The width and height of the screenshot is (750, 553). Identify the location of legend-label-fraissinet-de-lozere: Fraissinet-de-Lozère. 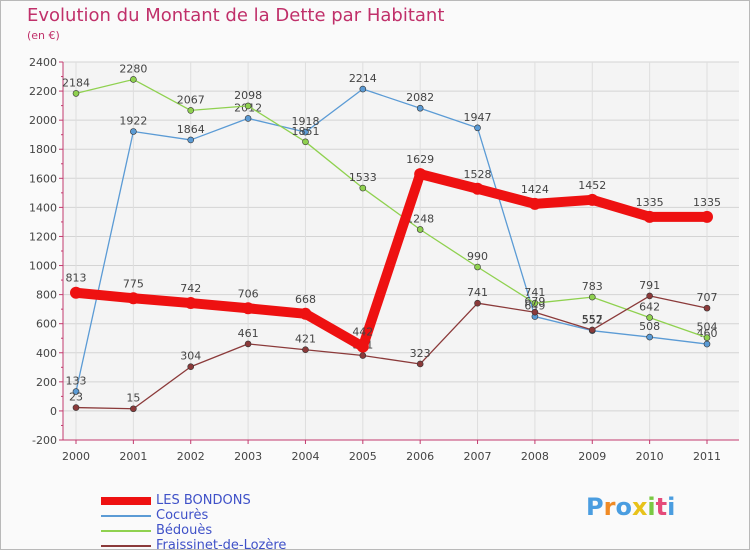
(221, 545).